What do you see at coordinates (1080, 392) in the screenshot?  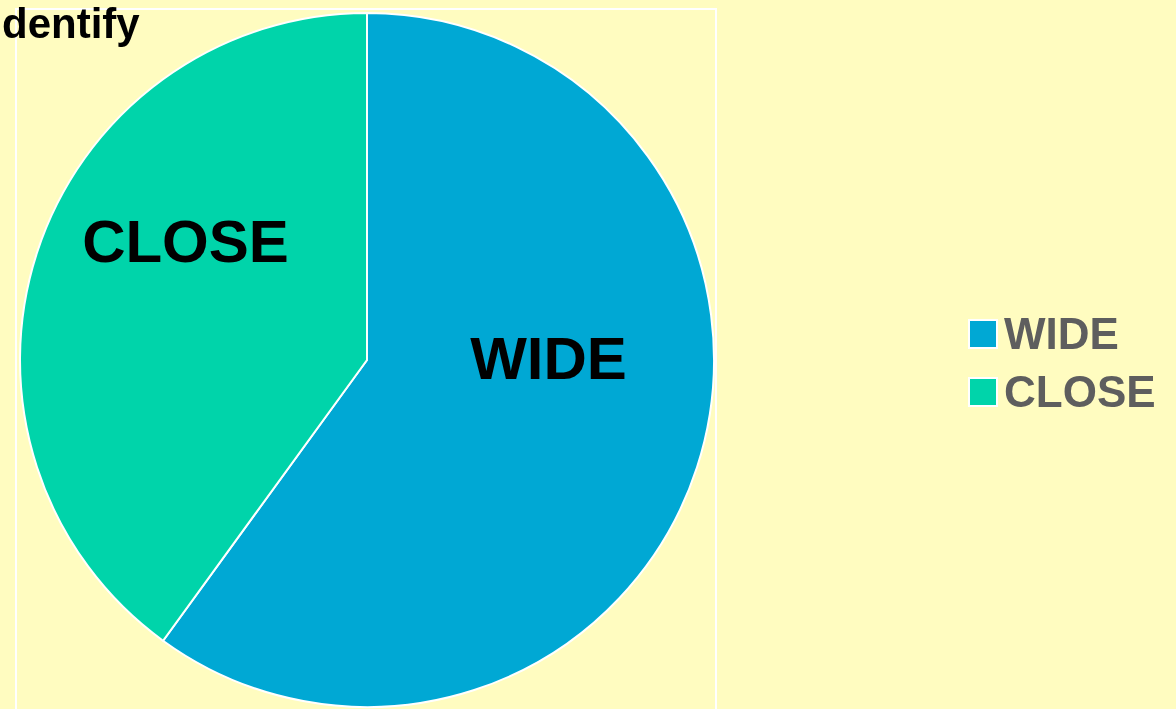 I see `legend-label: CLOSE` at bounding box center [1080, 392].